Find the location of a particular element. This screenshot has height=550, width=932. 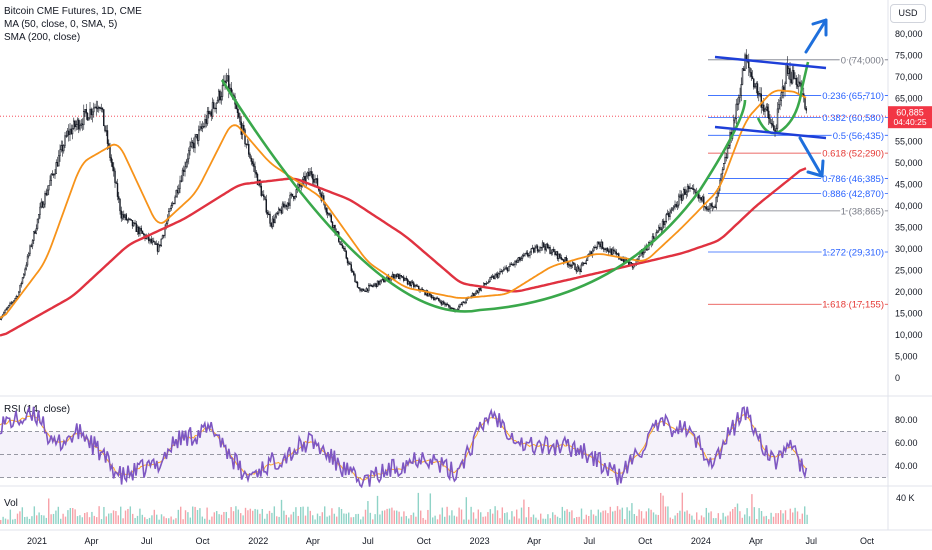

currency-button: USD is located at coordinates (908, 13).